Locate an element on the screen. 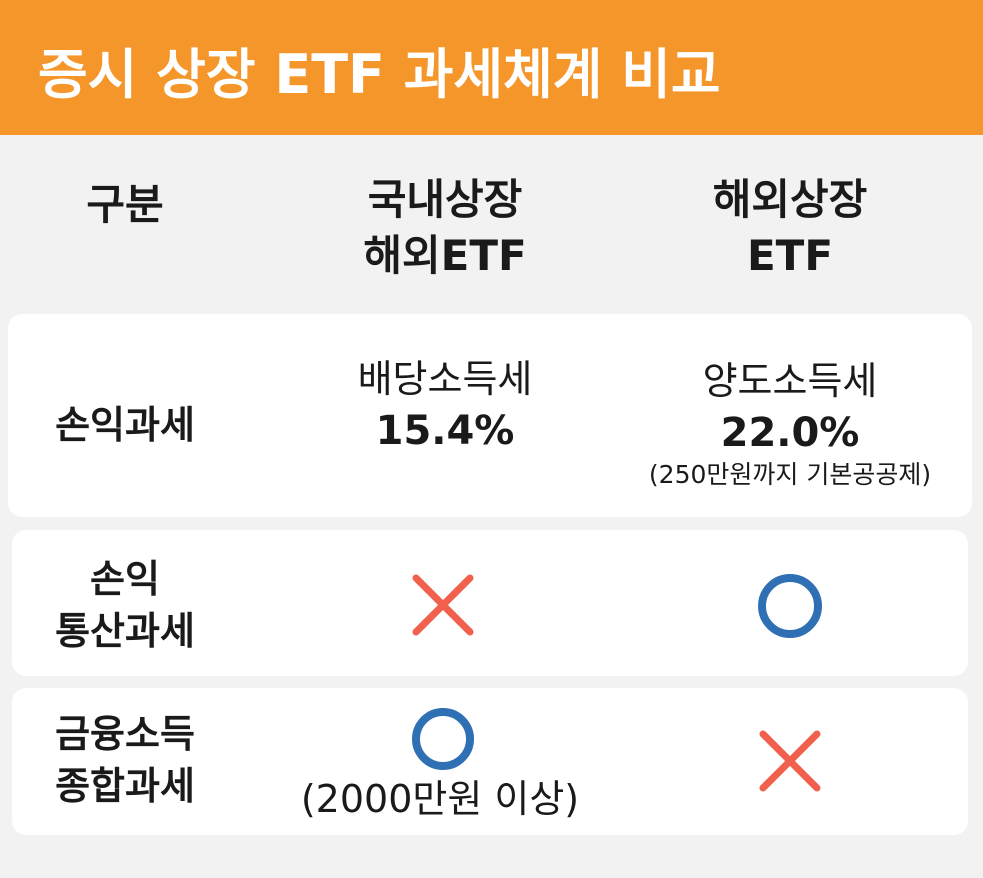 The width and height of the screenshot is (983, 878). header-text: 해외상장 is located at coordinates (790, 199).